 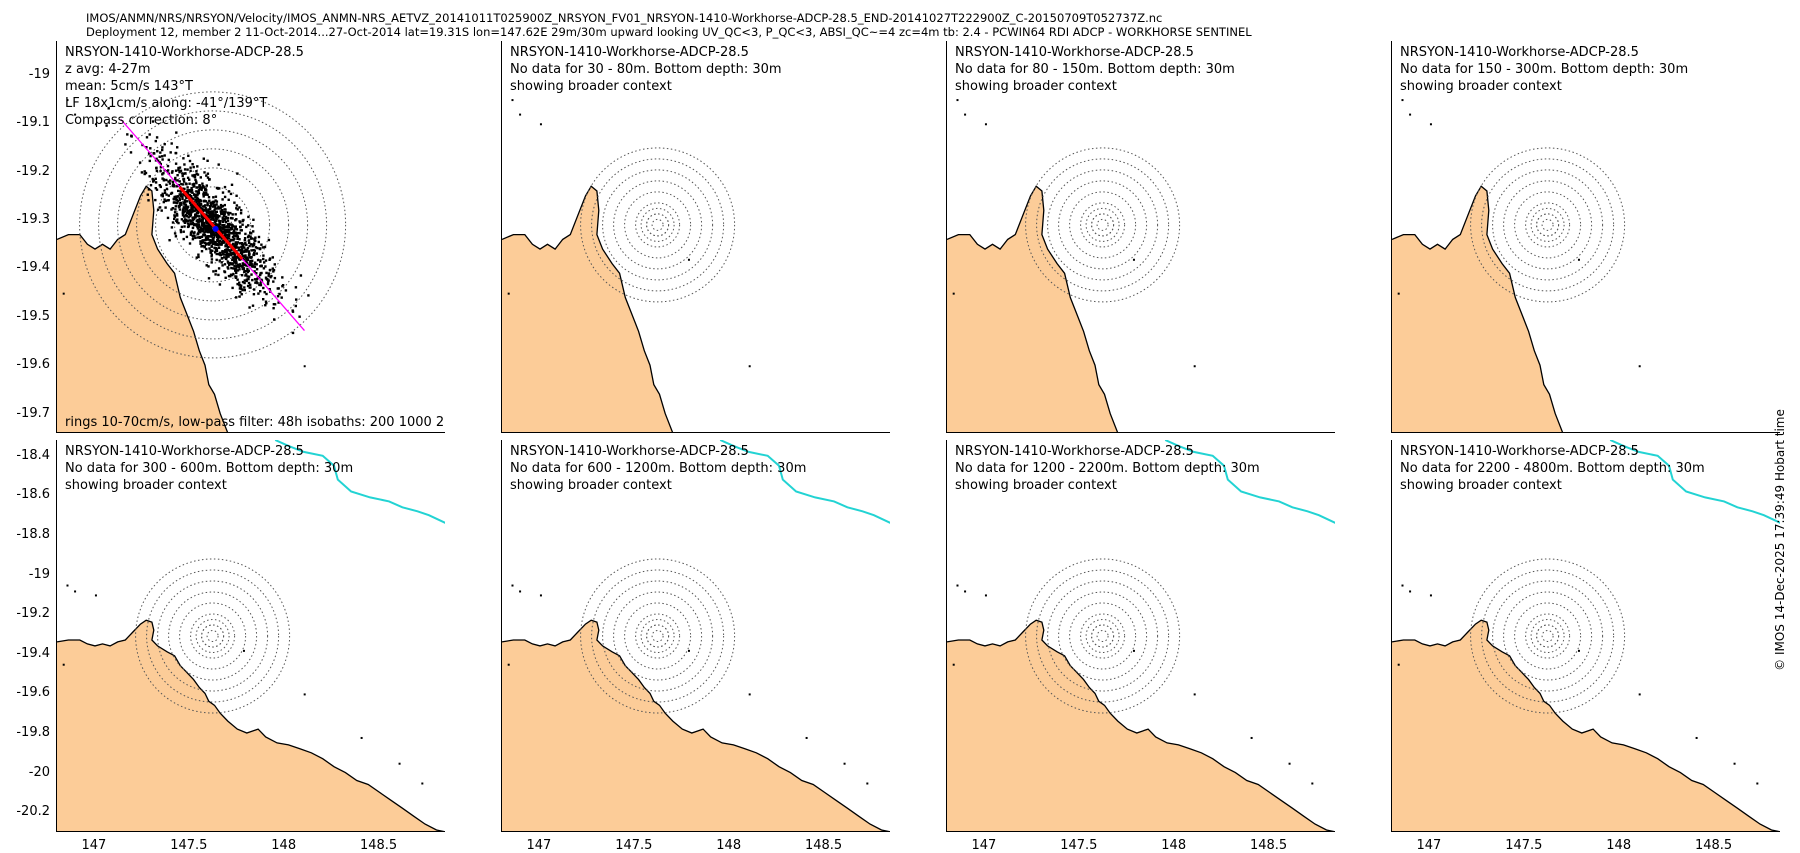 What do you see at coordinates (1694, 482) in the screenshot?
I see `reef-isobath` at bounding box center [1694, 482].